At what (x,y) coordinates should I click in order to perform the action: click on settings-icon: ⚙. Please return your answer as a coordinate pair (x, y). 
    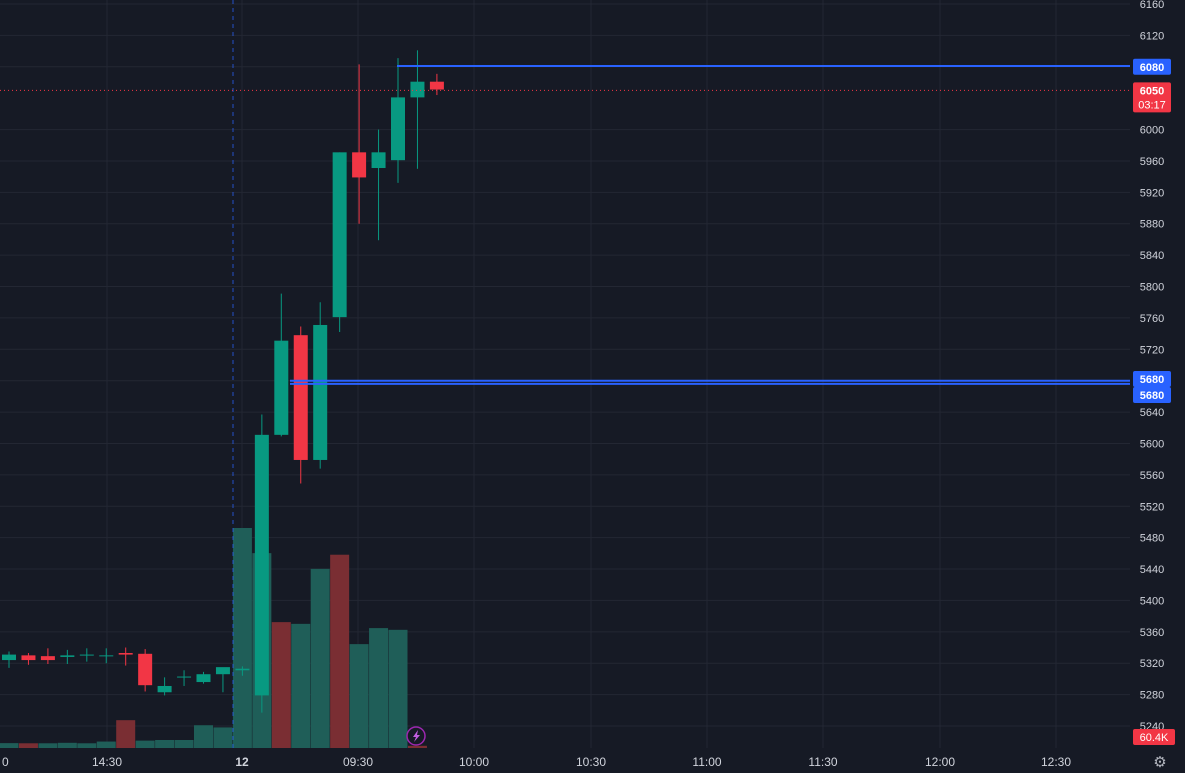
    Looking at the image, I should click on (1160, 762).